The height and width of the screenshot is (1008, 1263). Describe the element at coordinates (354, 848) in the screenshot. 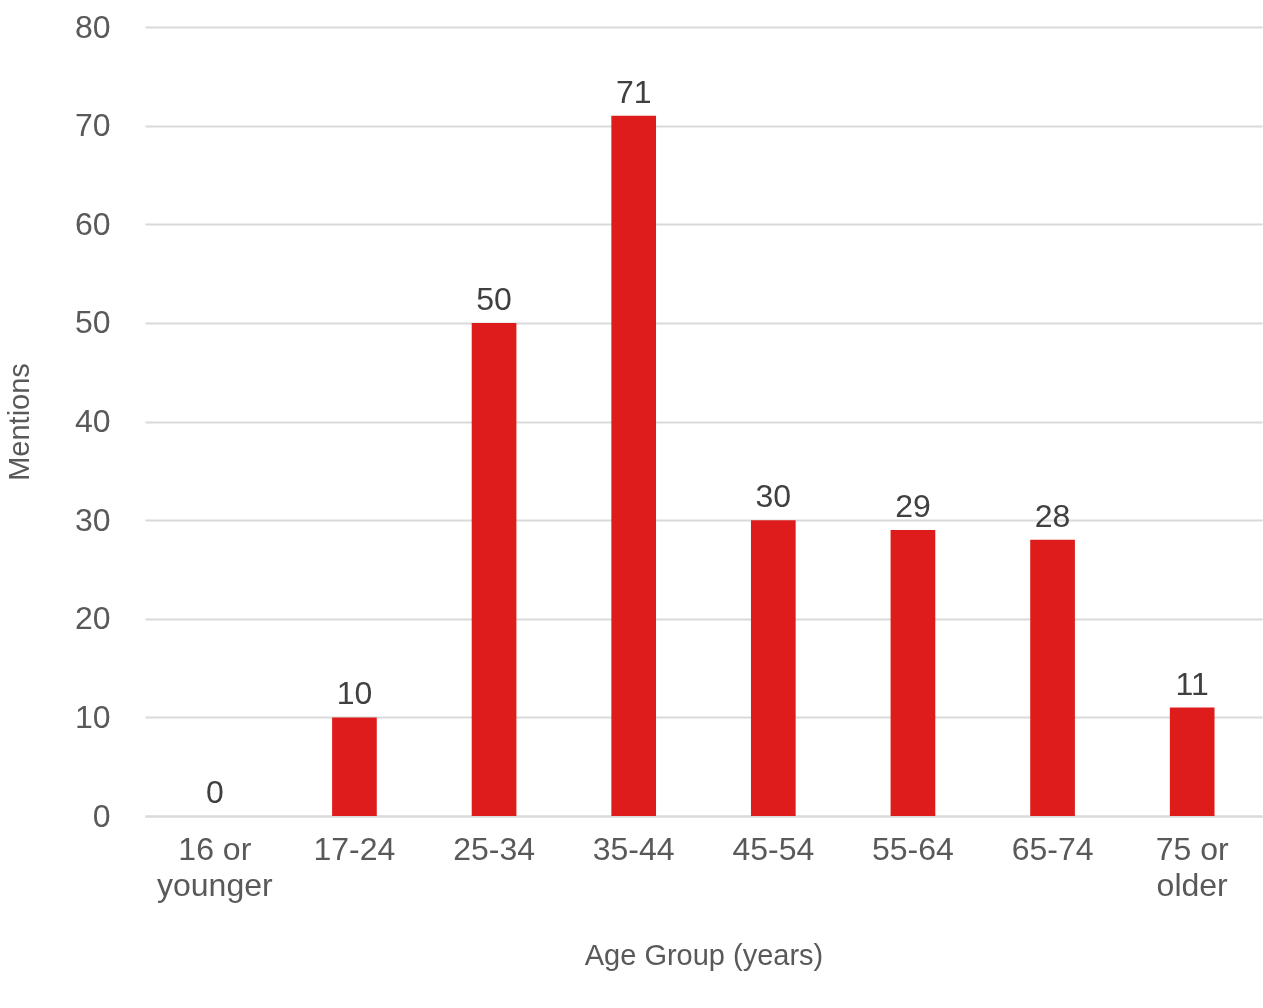

I see `x-tick-label: 17-24` at that location.